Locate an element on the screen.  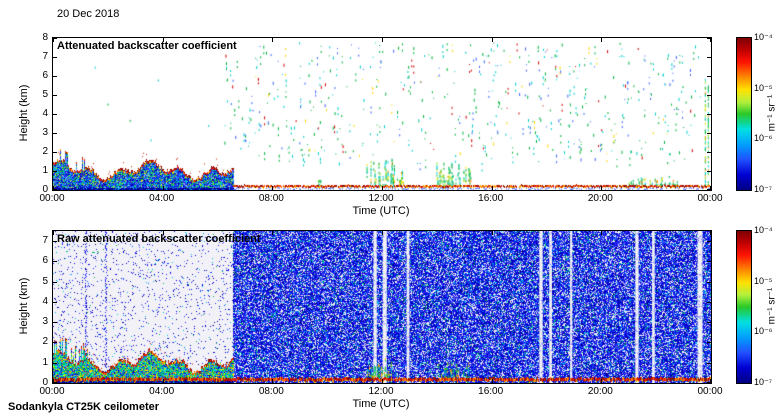
instrument-label: Sodankyla CT25K ceilometer is located at coordinates (84, 407).